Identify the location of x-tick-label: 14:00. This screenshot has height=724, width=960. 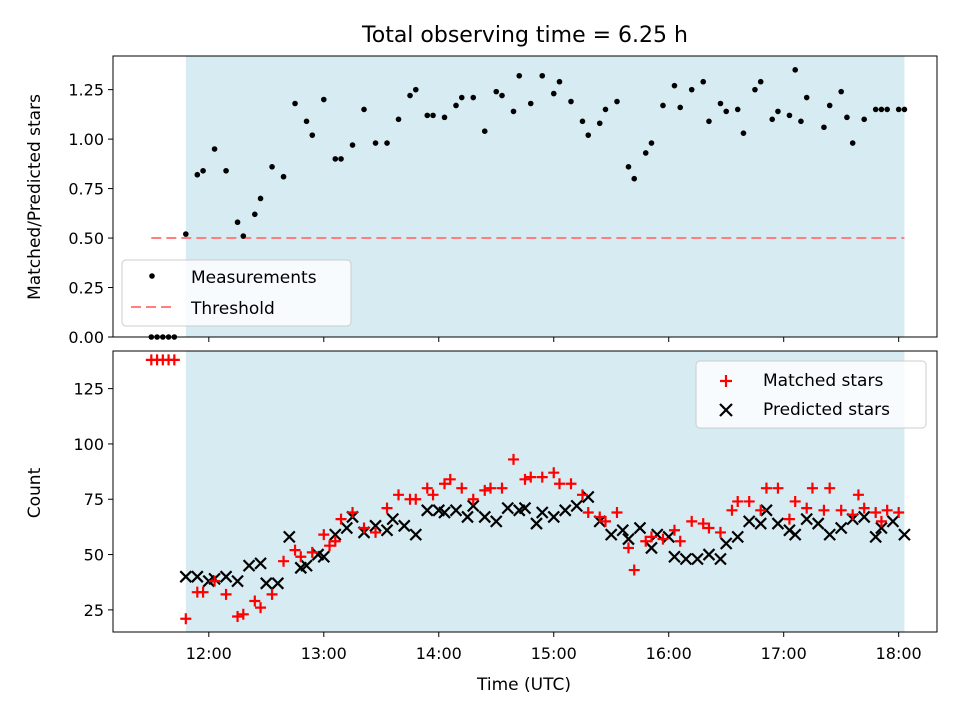
(439, 653).